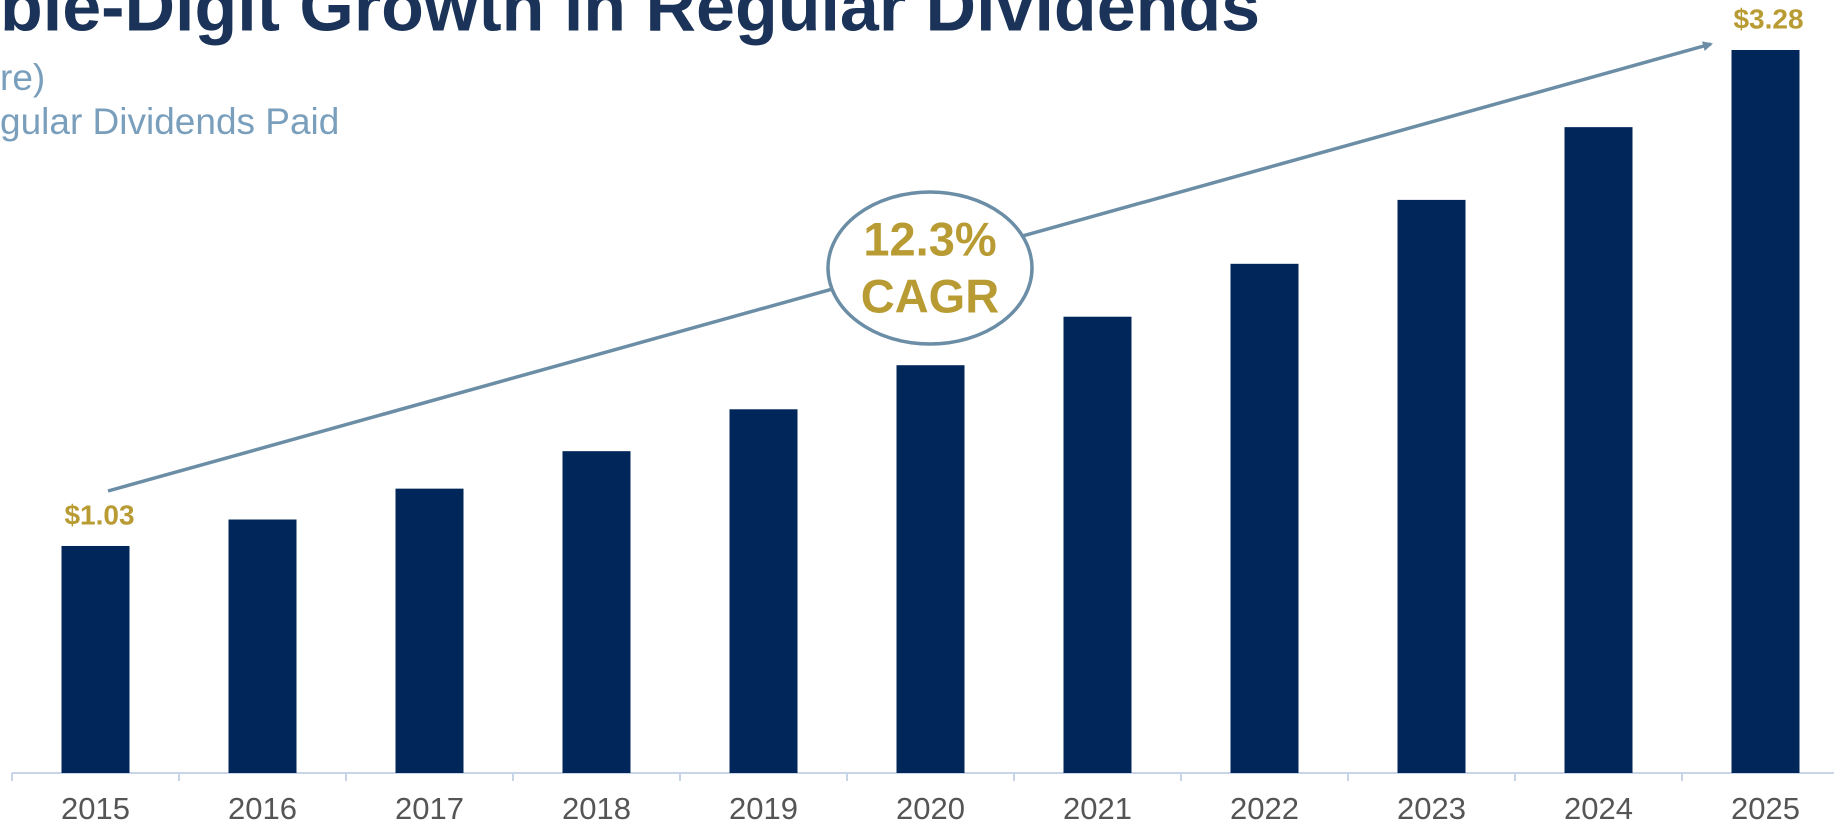  What do you see at coordinates (1598, 808) in the screenshot?
I see `x-tick-label: 2024` at bounding box center [1598, 808].